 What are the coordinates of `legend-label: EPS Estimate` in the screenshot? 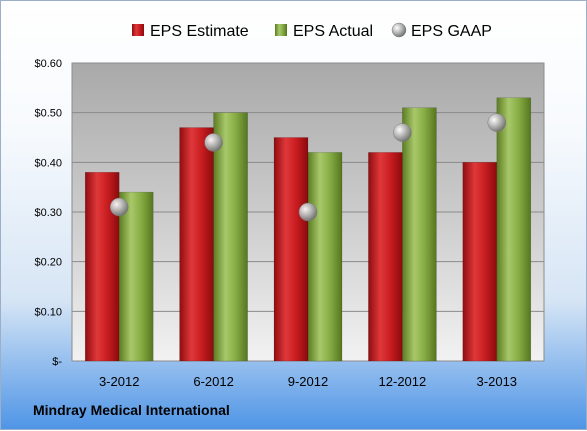 It's located at (199, 31).